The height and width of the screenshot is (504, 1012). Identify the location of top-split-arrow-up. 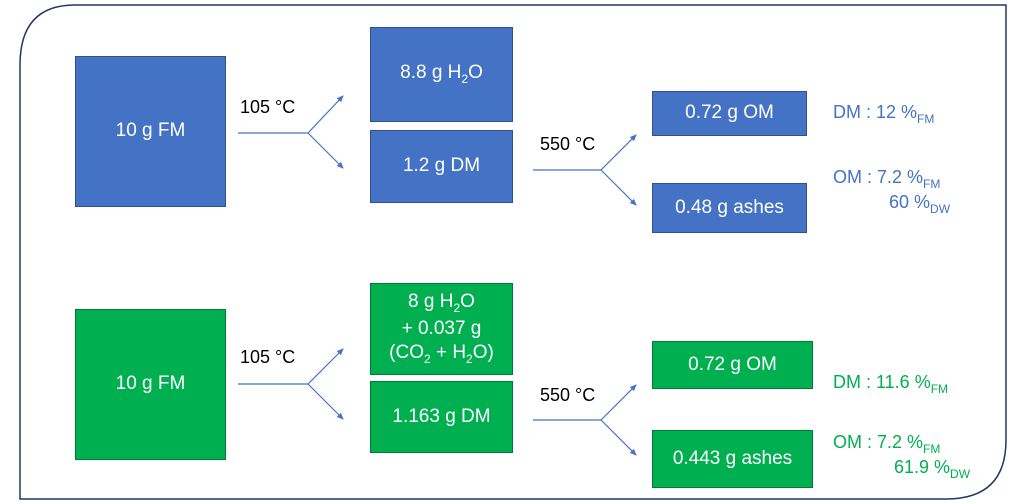
(325, 114).